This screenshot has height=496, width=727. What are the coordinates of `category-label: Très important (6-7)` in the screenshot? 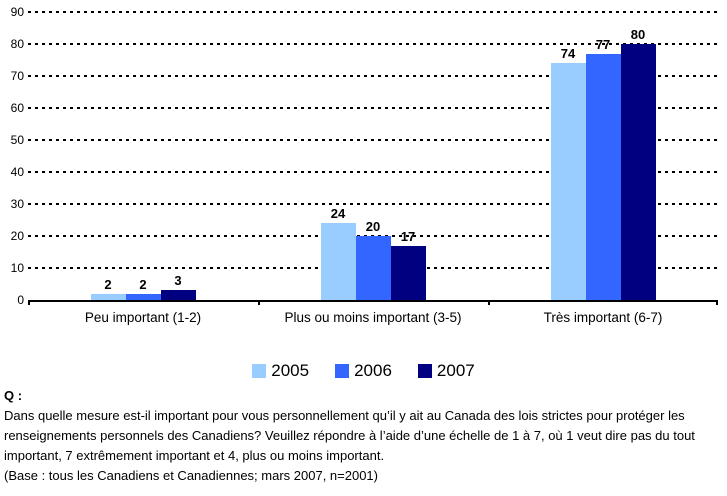 It's located at (603, 317).